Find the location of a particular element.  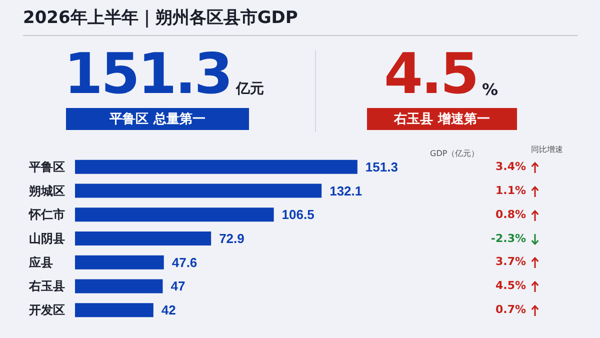

y-tick-label: 应县 is located at coordinates (40, 262).